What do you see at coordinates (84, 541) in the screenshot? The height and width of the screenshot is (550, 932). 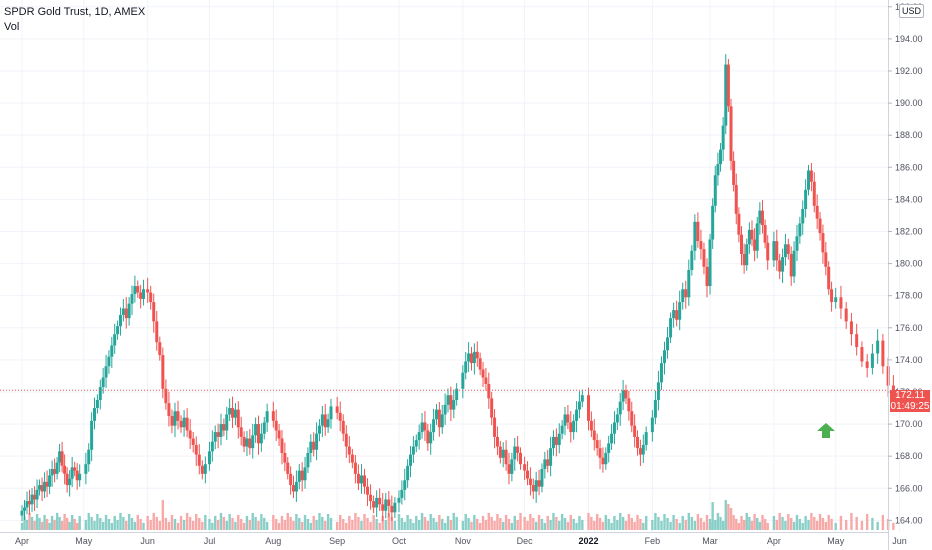 I see `time-tick-label: May` at bounding box center [84, 541].